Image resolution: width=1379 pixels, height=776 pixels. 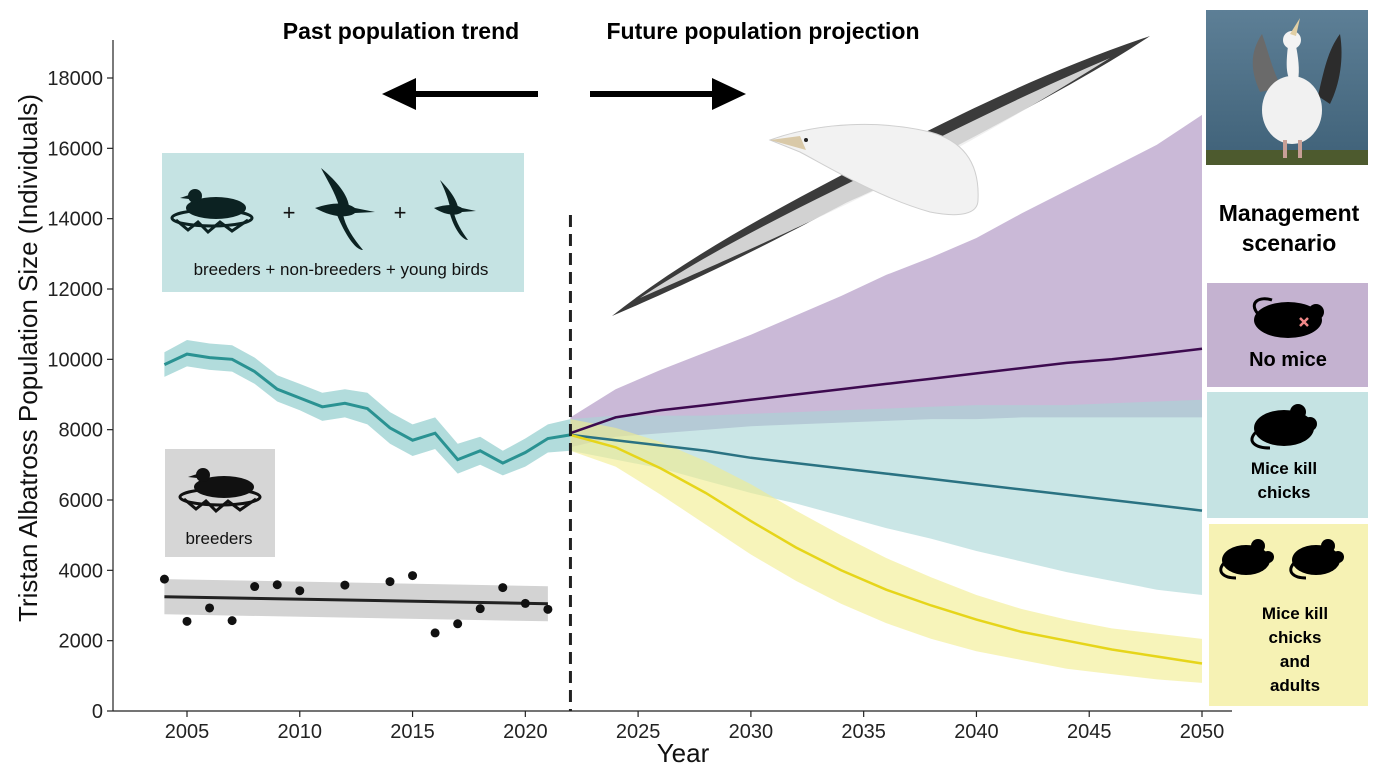 What do you see at coordinates (638, 732) in the screenshot?
I see `x-tick-label: 2025` at bounding box center [638, 732].